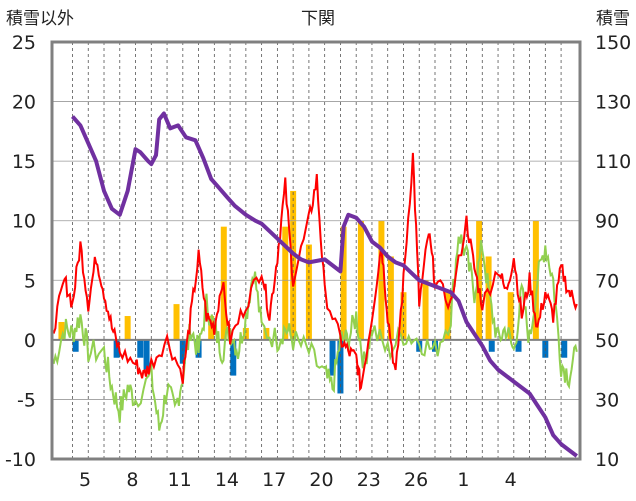  What do you see at coordinates (24, 103) in the screenshot?
I see `y-tick-left: 20` at bounding box center [24, 103].